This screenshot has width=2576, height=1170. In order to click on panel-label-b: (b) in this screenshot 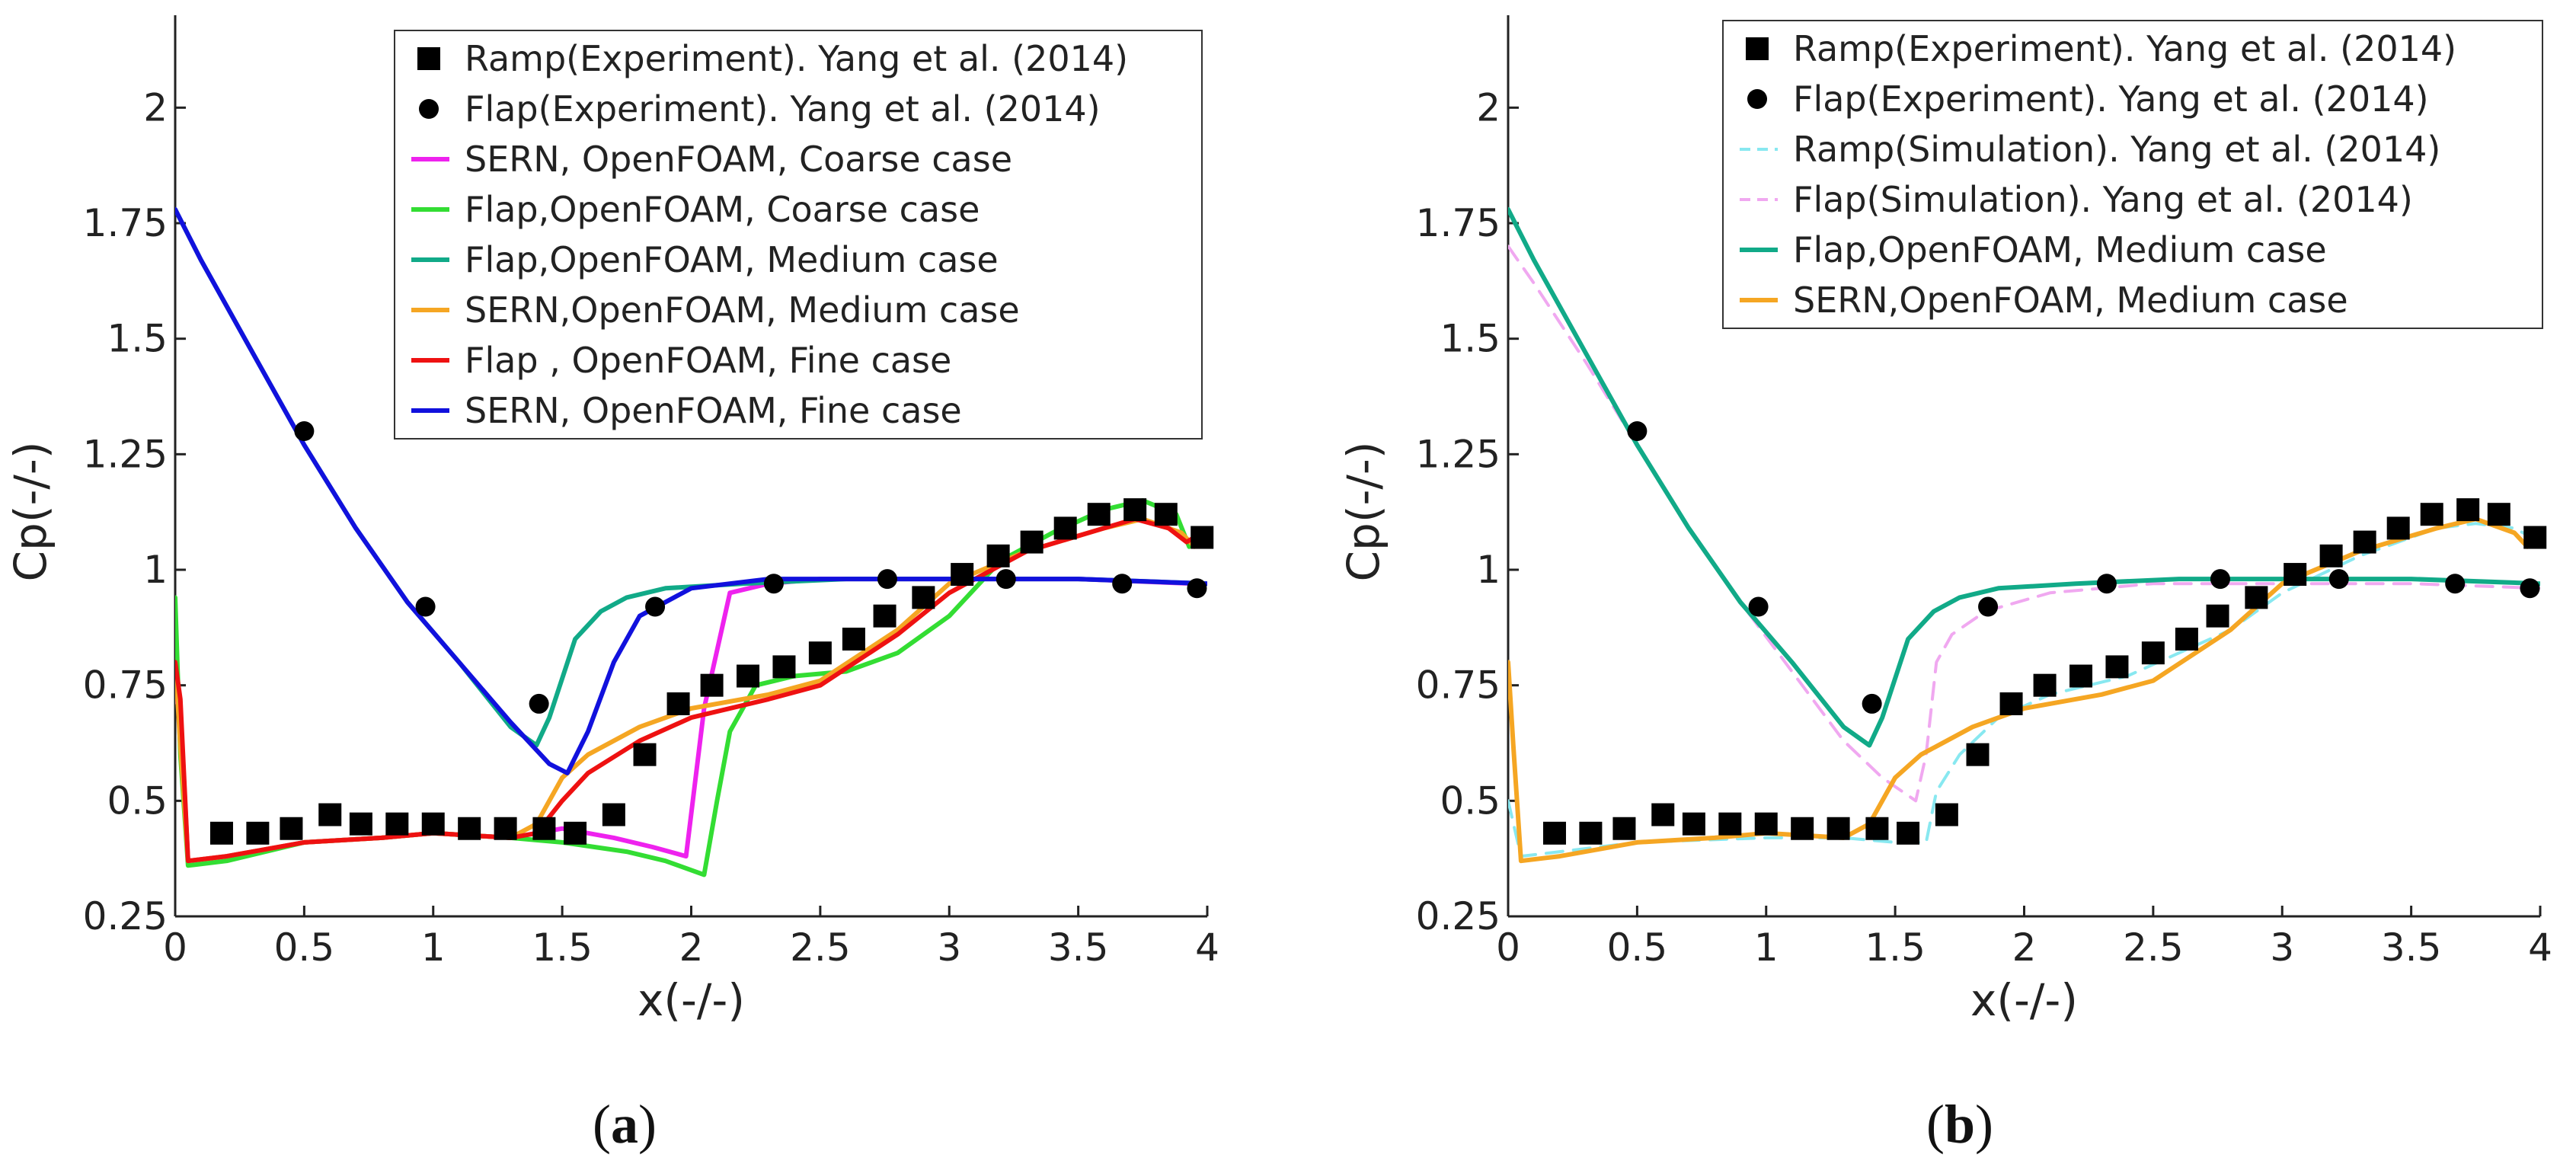, I will do `click(1959, 1124)`.